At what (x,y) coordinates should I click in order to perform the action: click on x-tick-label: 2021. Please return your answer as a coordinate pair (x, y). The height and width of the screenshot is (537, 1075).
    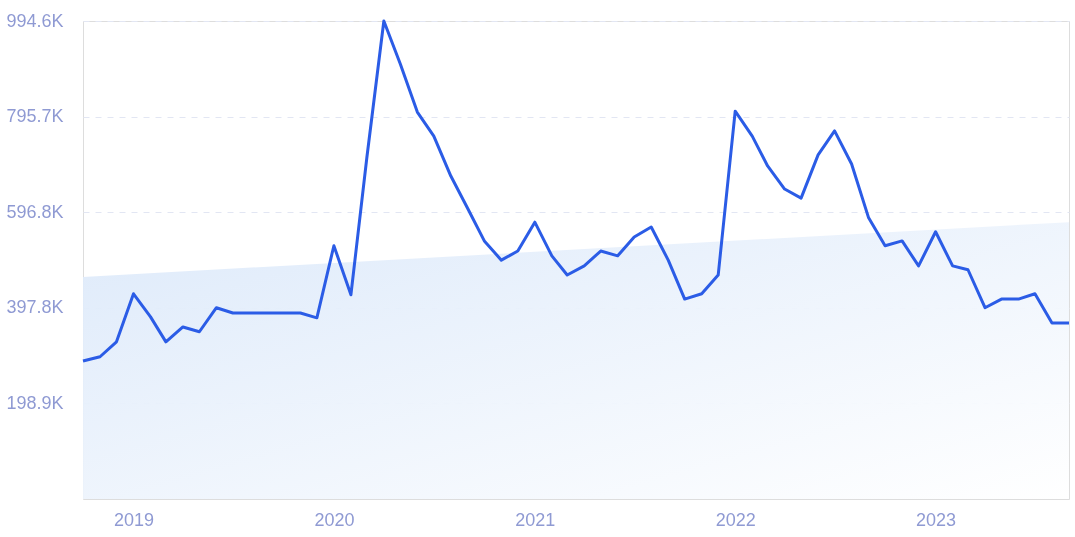
    Looking at the image, I should click on (535, 519).